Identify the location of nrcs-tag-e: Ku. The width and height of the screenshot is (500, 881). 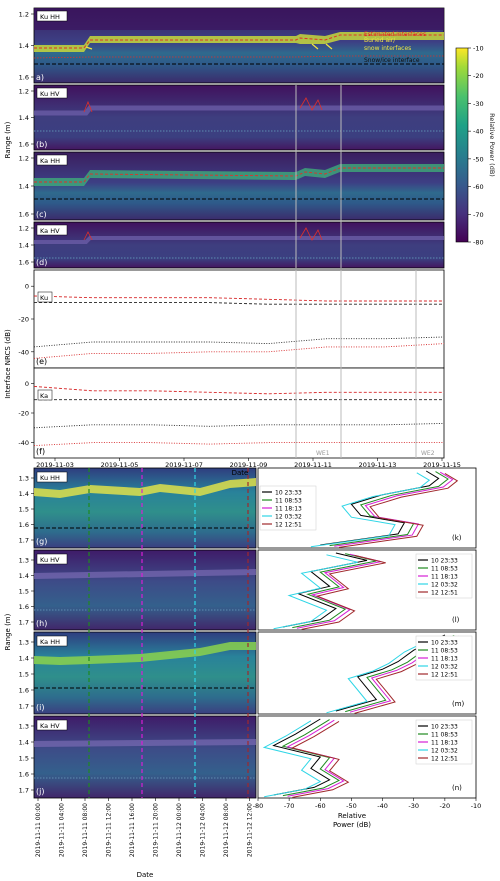
(44, 298).